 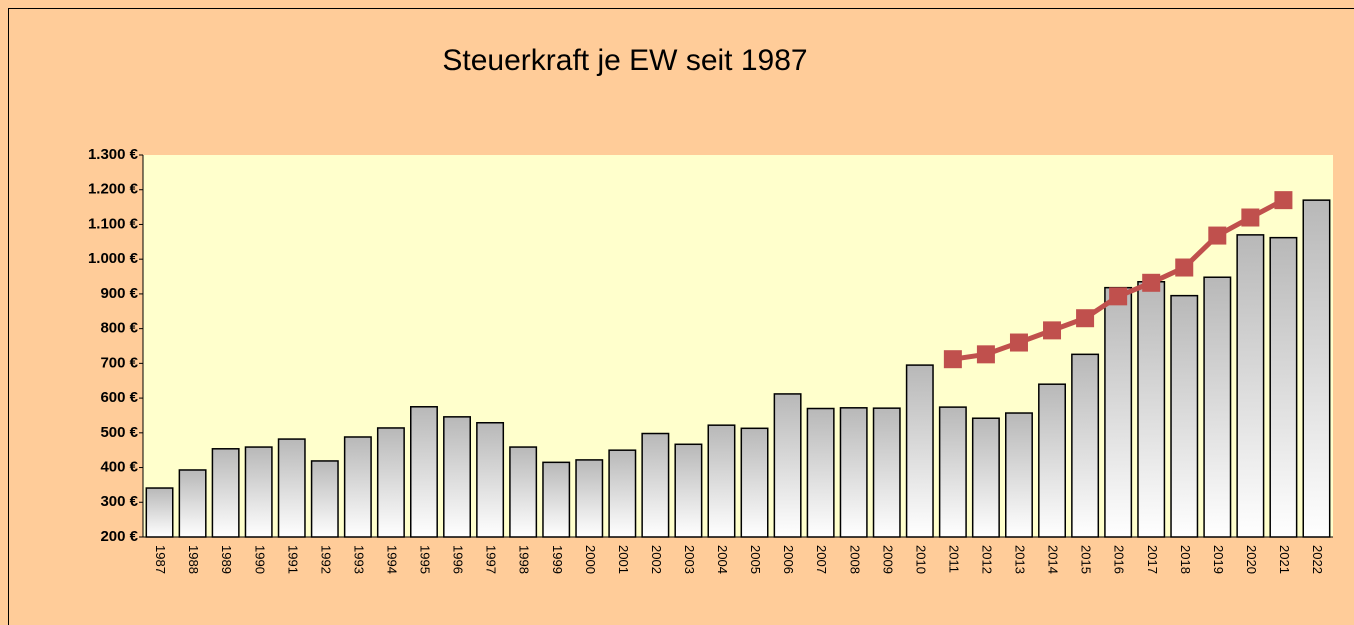 I want to click on x-tick-label: 2004, so click(x=722, y=559).